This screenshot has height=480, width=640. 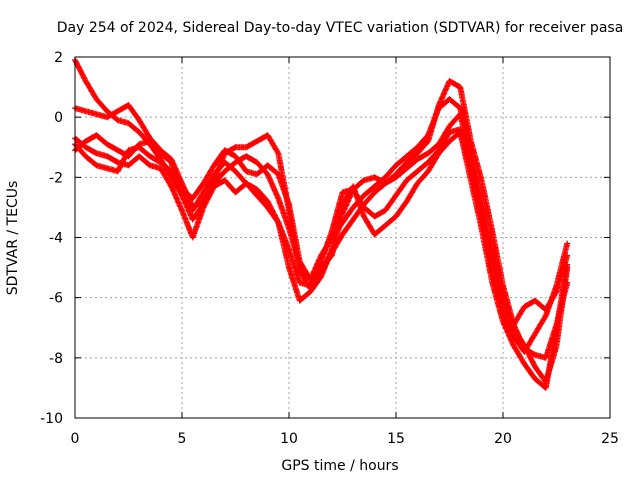 I want to click on x-tick-label: 0, so click(x=75, y=439).